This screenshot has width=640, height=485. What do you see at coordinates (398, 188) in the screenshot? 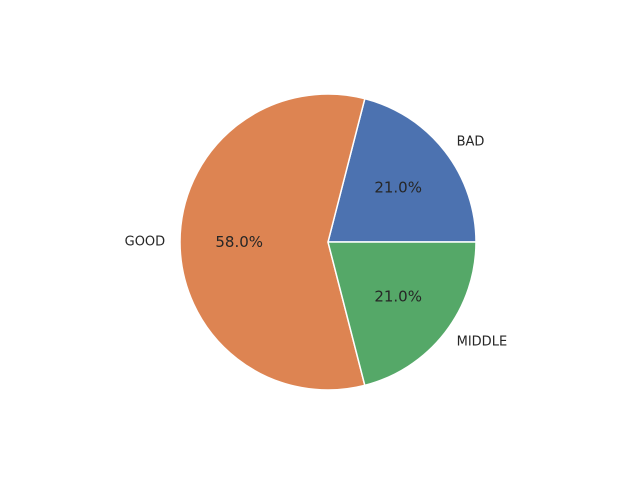
I see `pie-percent-label-bad: 21.0%` at bounding box center [398, 188].